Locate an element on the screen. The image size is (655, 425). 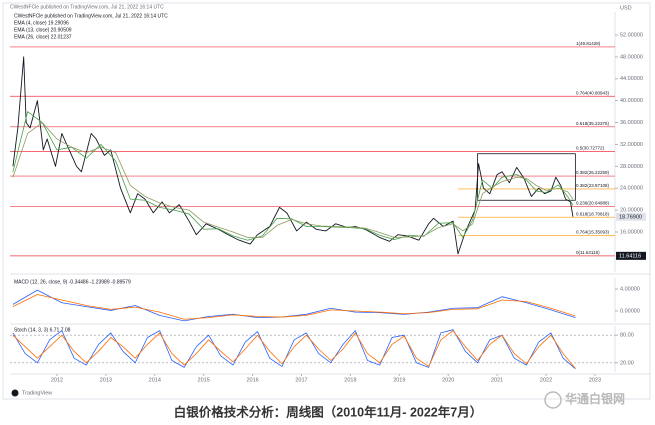
fib-label: 0.764(15.35093) is located at coordinates (593, 232).